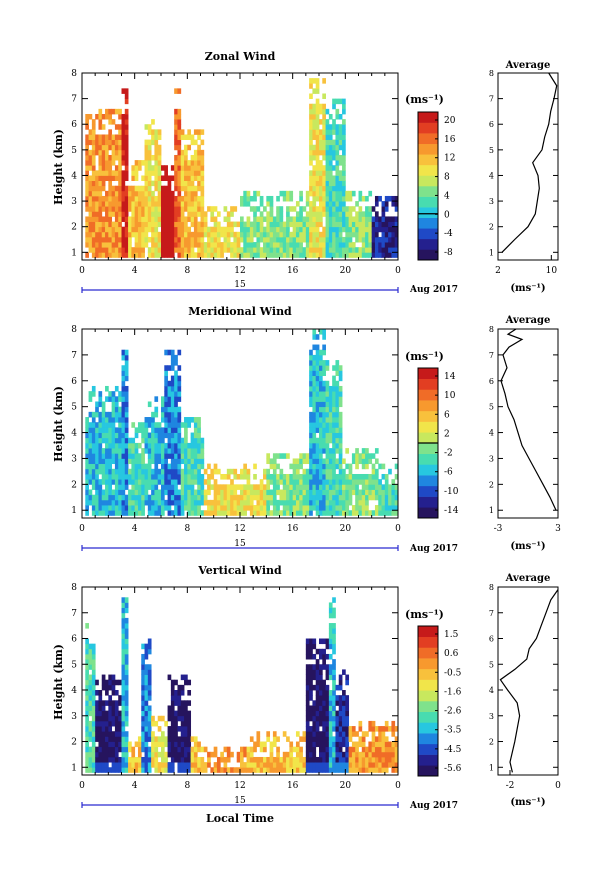  I want to click on meridional-wind-colorbar-label: 14, so click(450, 377).